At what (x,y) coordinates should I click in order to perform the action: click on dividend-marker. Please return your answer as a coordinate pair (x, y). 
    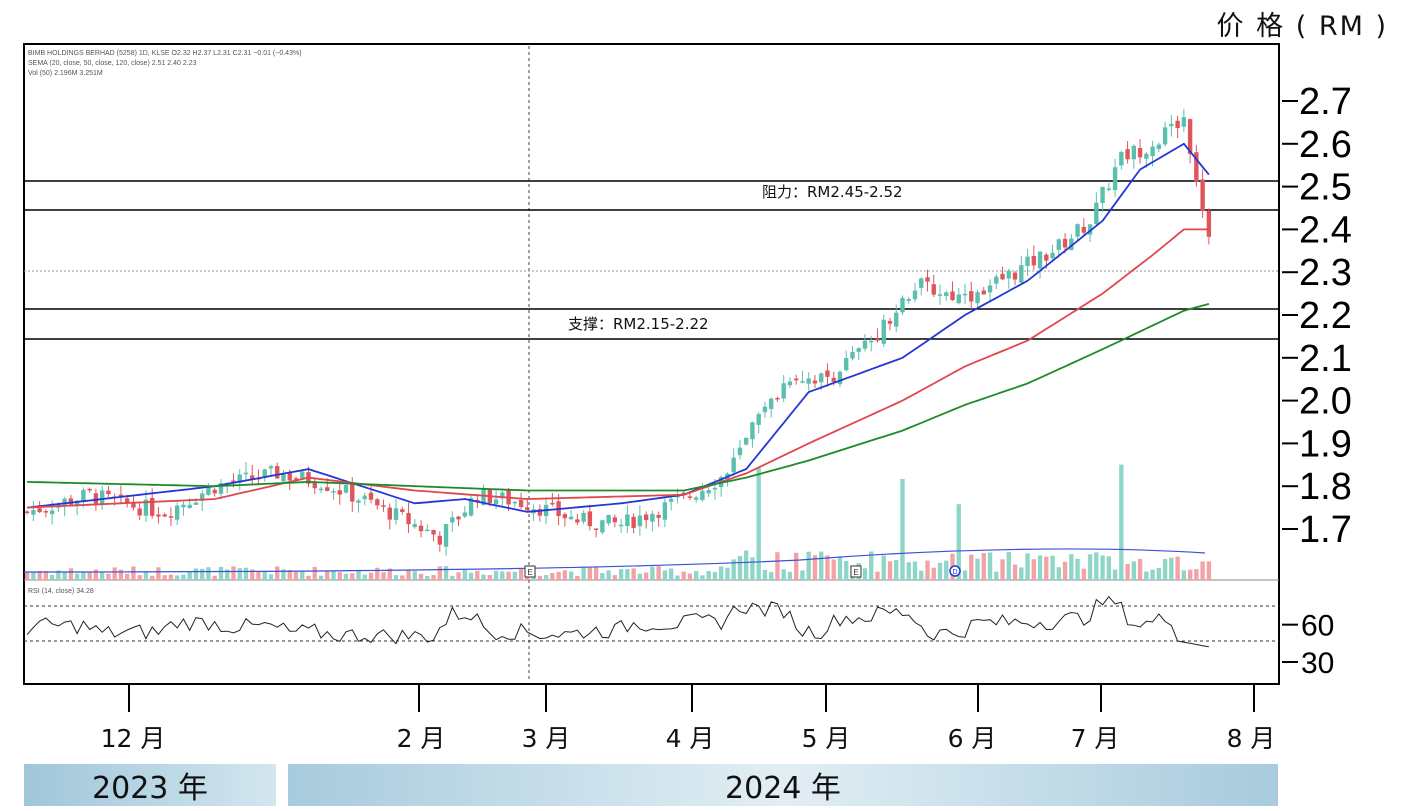
    Looking at the image, I should click on (955, 571).